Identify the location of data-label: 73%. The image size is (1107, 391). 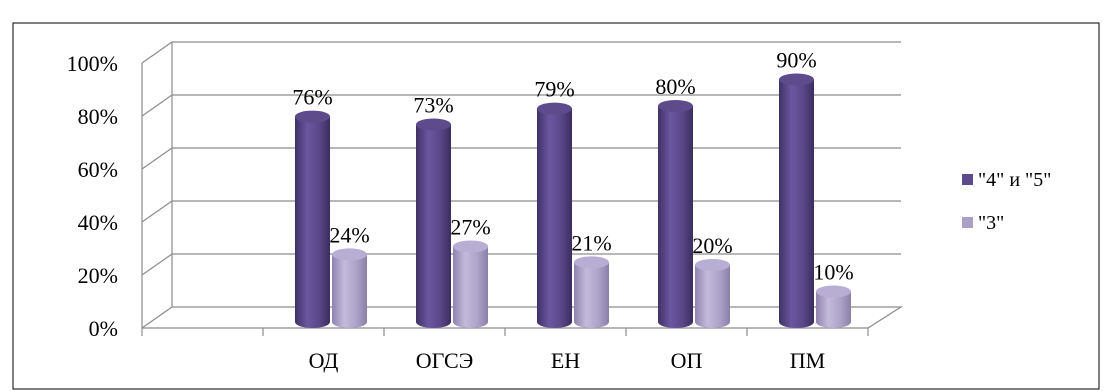
(433, 105).